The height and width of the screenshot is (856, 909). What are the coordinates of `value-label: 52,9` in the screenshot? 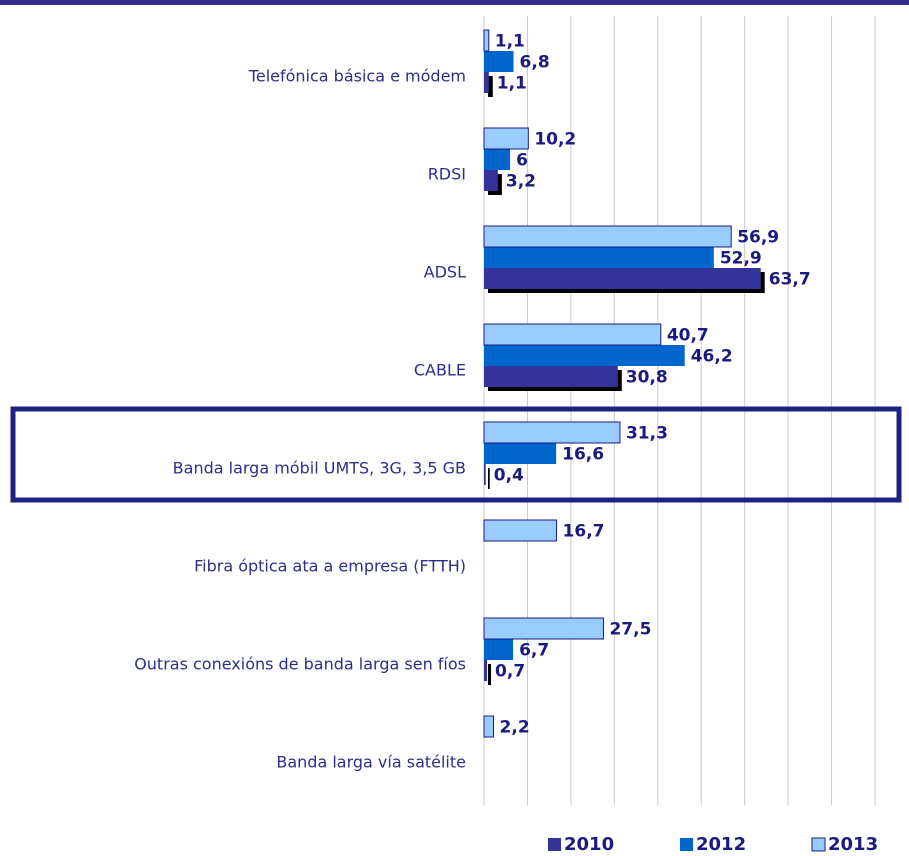 It's located at (741, 259).